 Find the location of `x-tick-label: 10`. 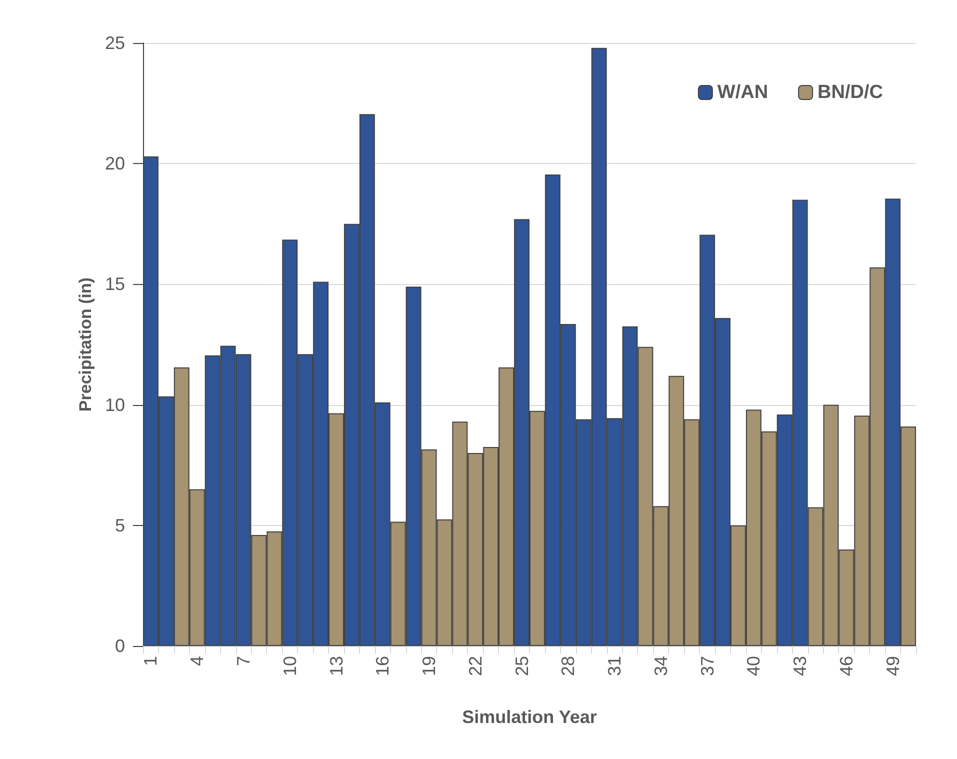

x-tick-label: 10 is located at coordinates (290, 666).